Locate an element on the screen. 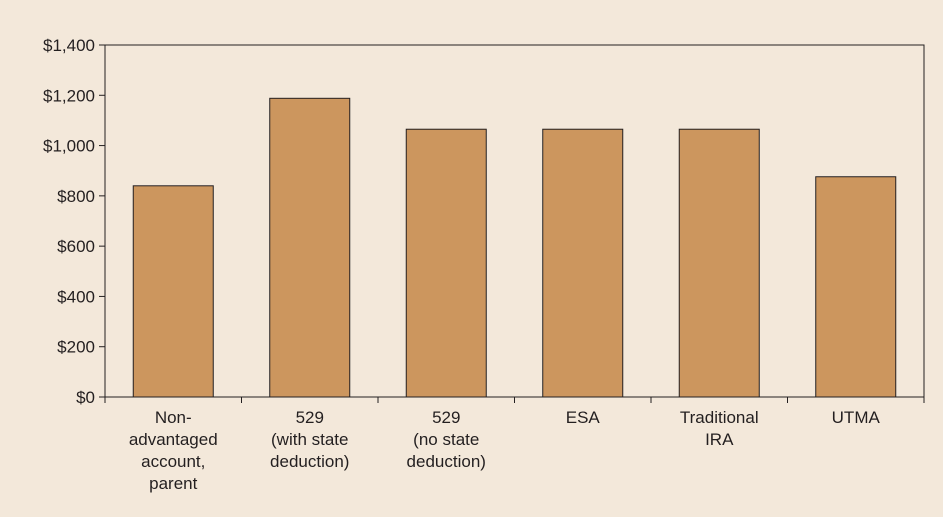 The image size is (943, 517). x-category-label-line: Non- is located at coordinates (173, 417).